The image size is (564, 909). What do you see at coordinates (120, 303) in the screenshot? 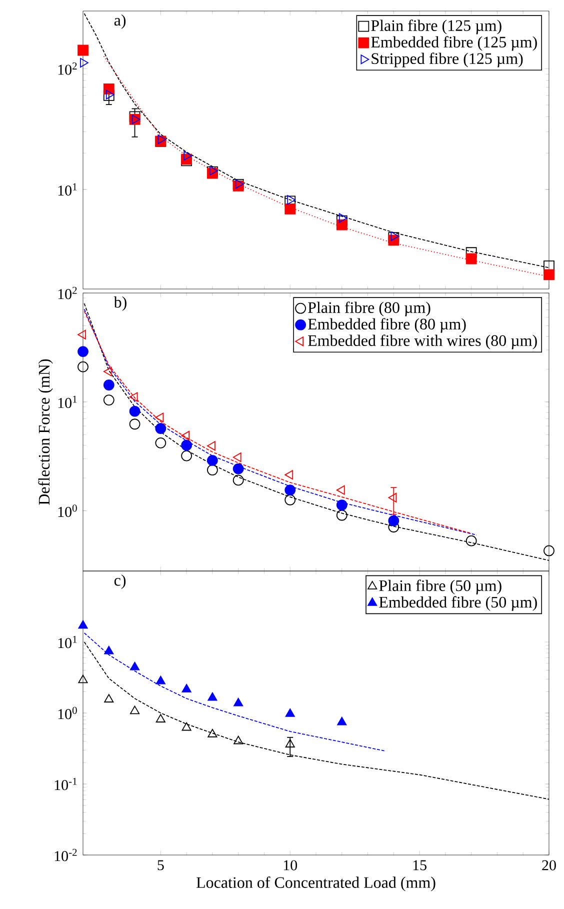
I see `chart-title: b)` at bounding box center [120, 303].